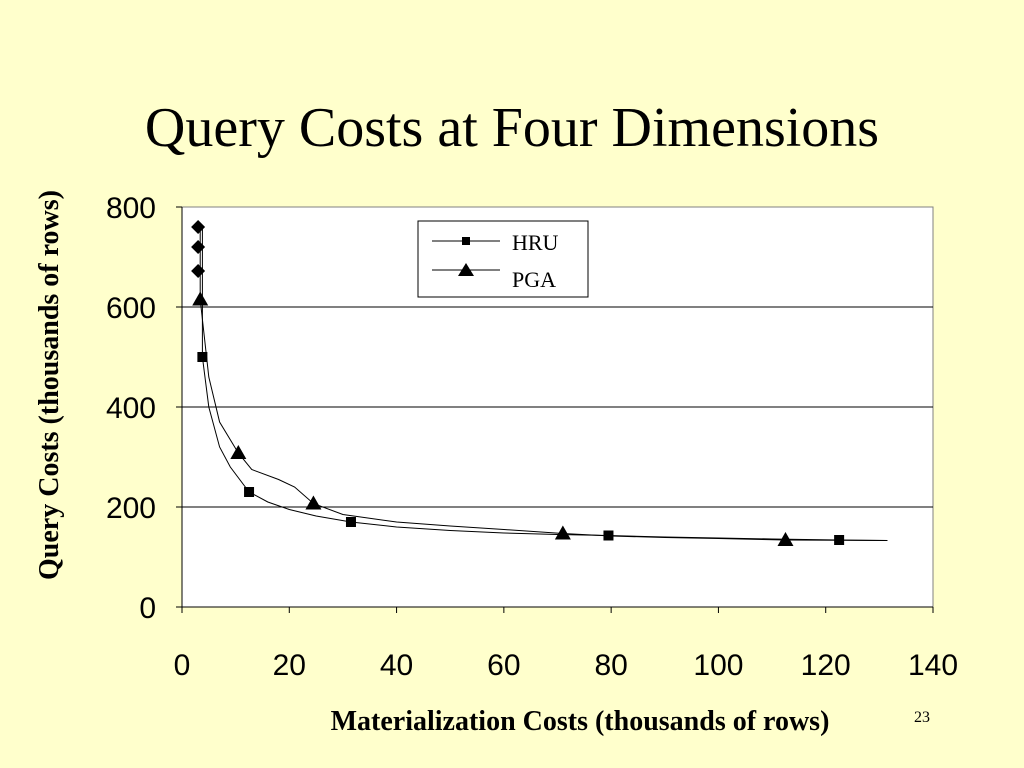 The width and height of the screenshot is (1024, 768). I want to click on legend-marker-hru, so click(466, 241).